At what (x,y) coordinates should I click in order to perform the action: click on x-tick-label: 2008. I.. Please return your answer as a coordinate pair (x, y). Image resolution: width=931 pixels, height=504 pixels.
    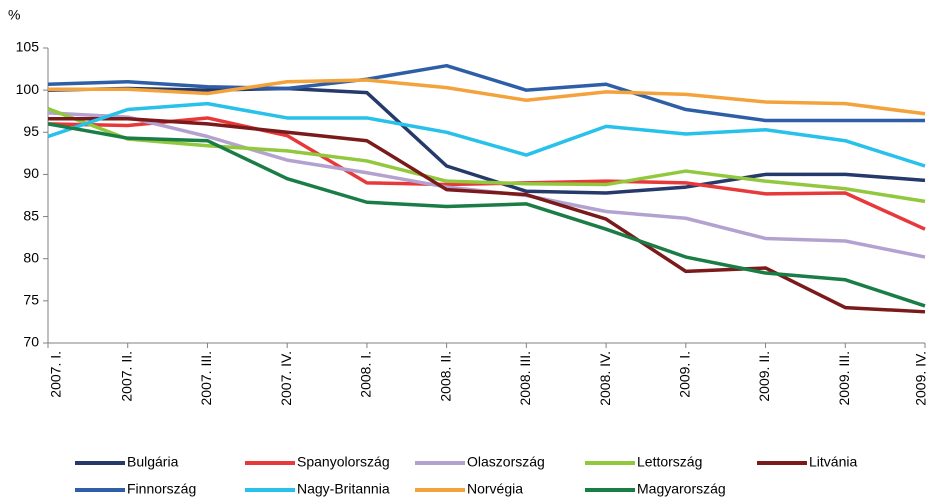
    Looking at the image, I should click on (366, 374).